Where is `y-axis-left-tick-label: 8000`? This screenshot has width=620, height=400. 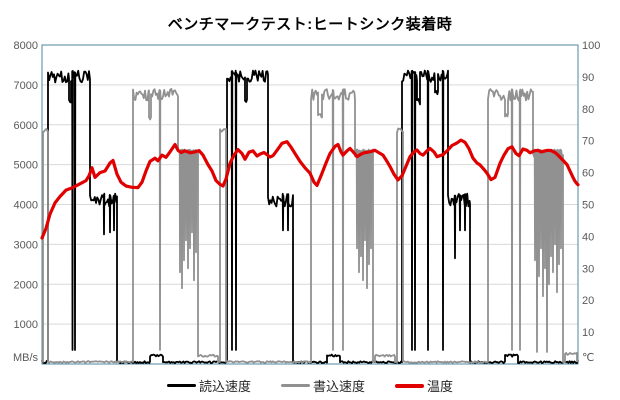 y-axis-left-tick-label: 8000 is located at coordinates (26, 46).